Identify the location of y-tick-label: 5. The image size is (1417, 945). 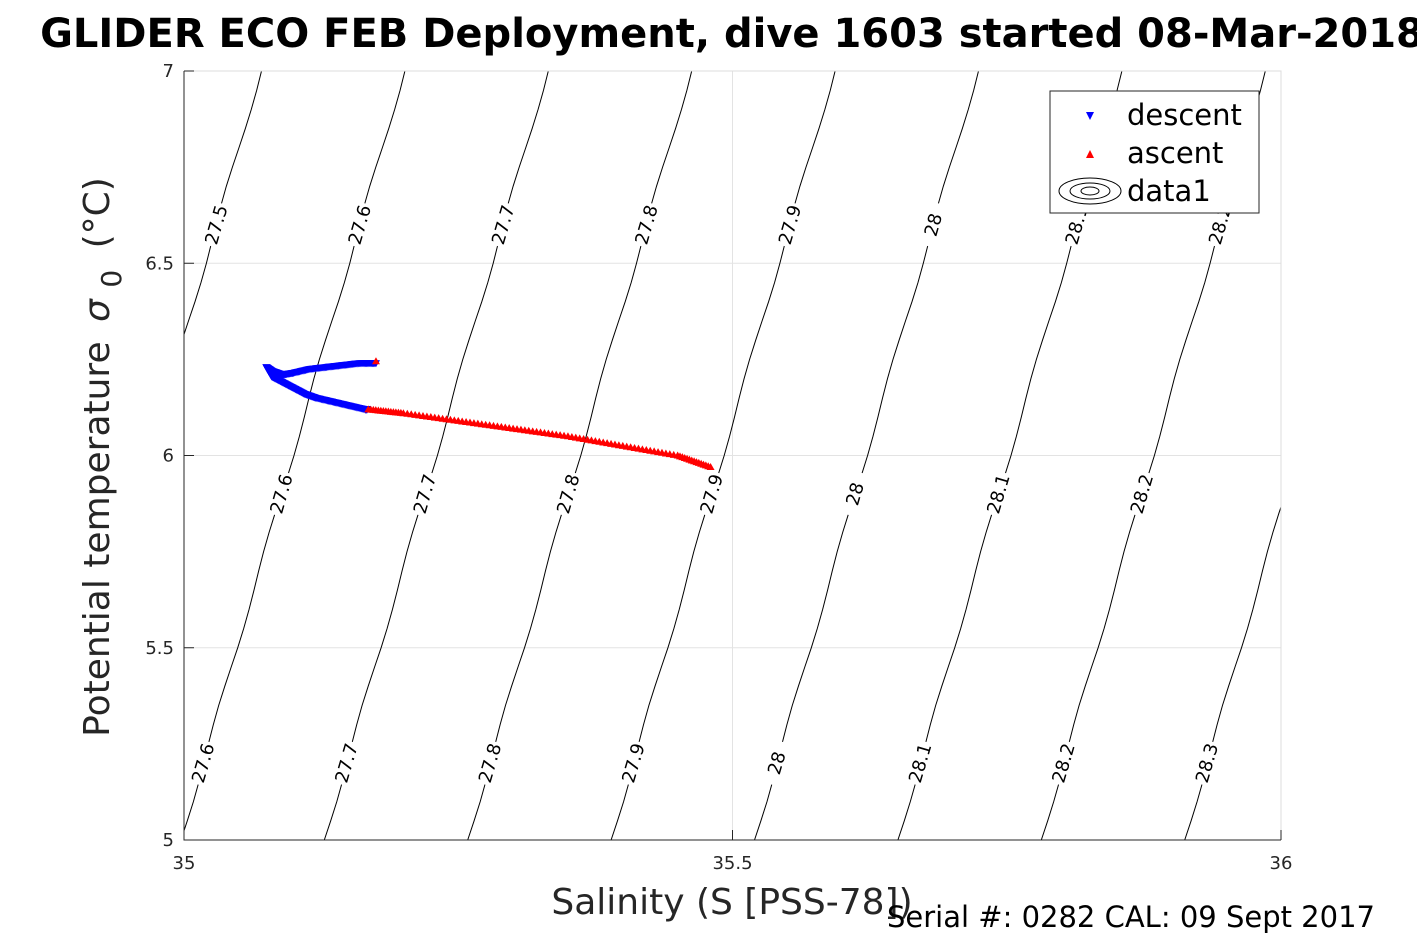
(168, 840).